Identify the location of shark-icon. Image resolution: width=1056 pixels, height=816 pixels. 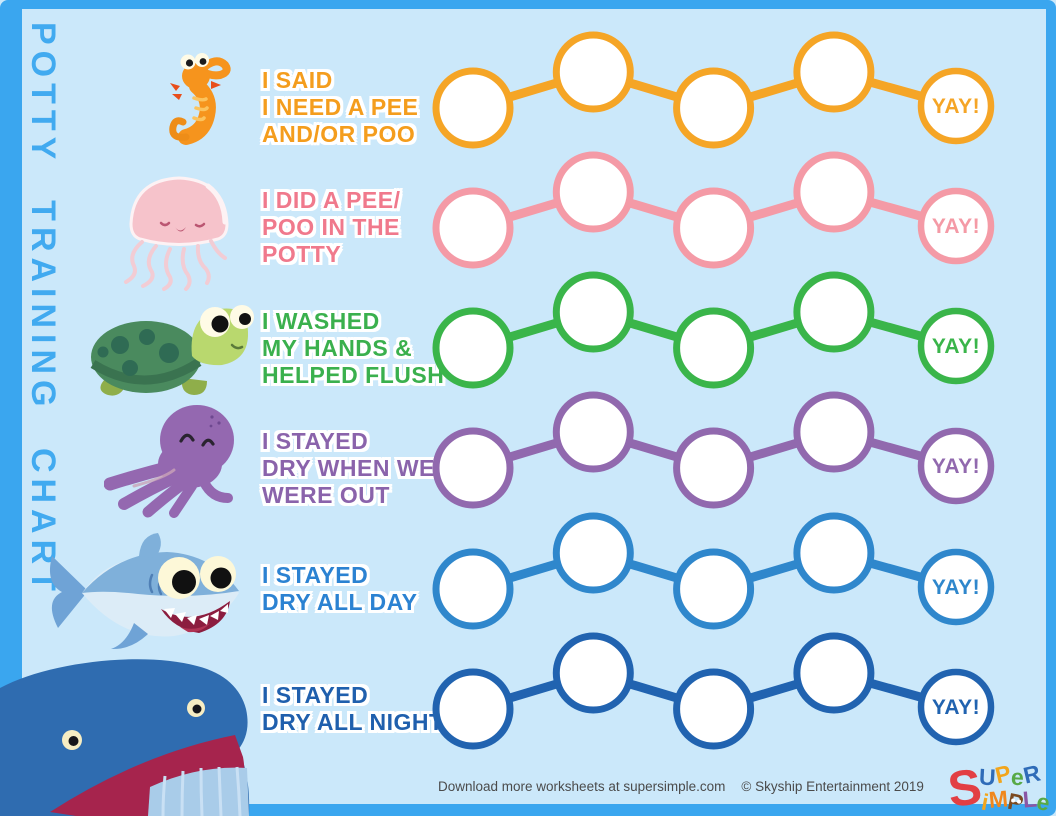
(147, 593).